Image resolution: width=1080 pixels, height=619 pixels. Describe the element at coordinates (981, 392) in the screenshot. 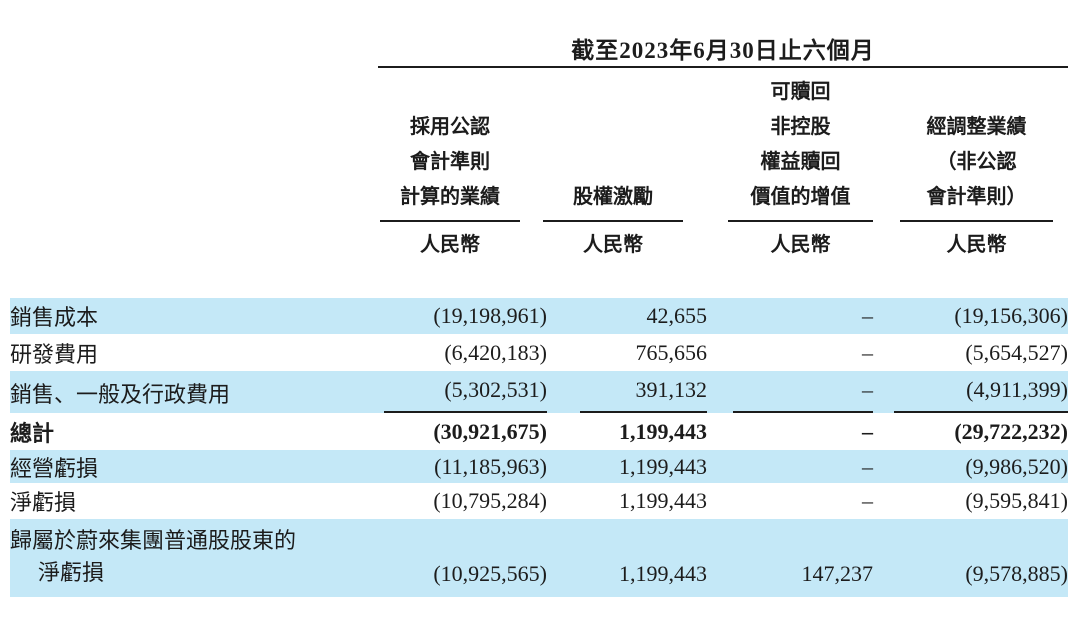

I see `underlined-value: (4,911,399)` at that location.